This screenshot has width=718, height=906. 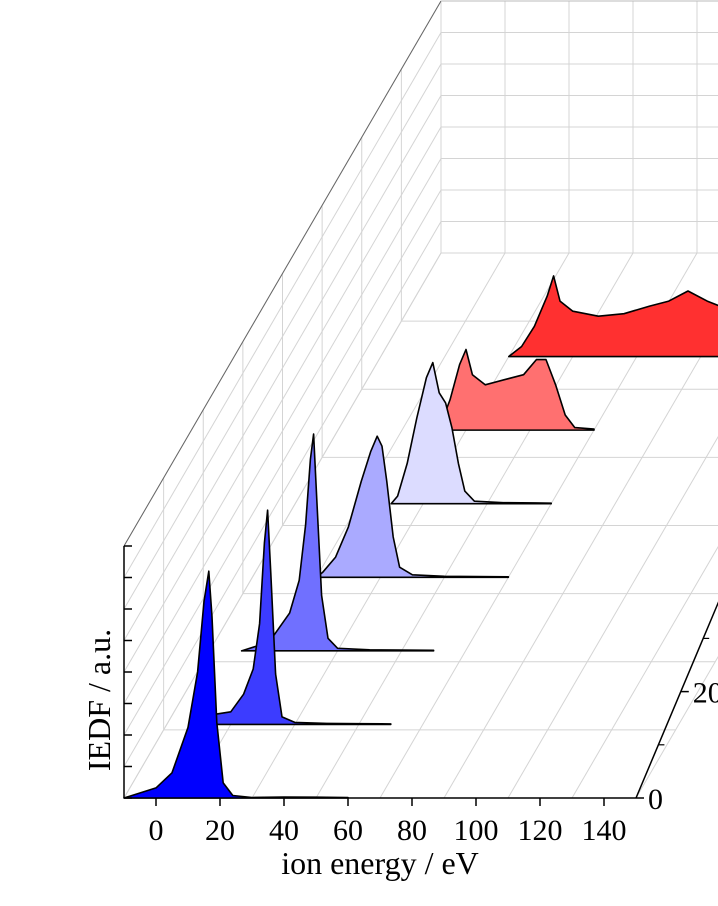 I want to click on series-5-area, so click(x=471, y=433).